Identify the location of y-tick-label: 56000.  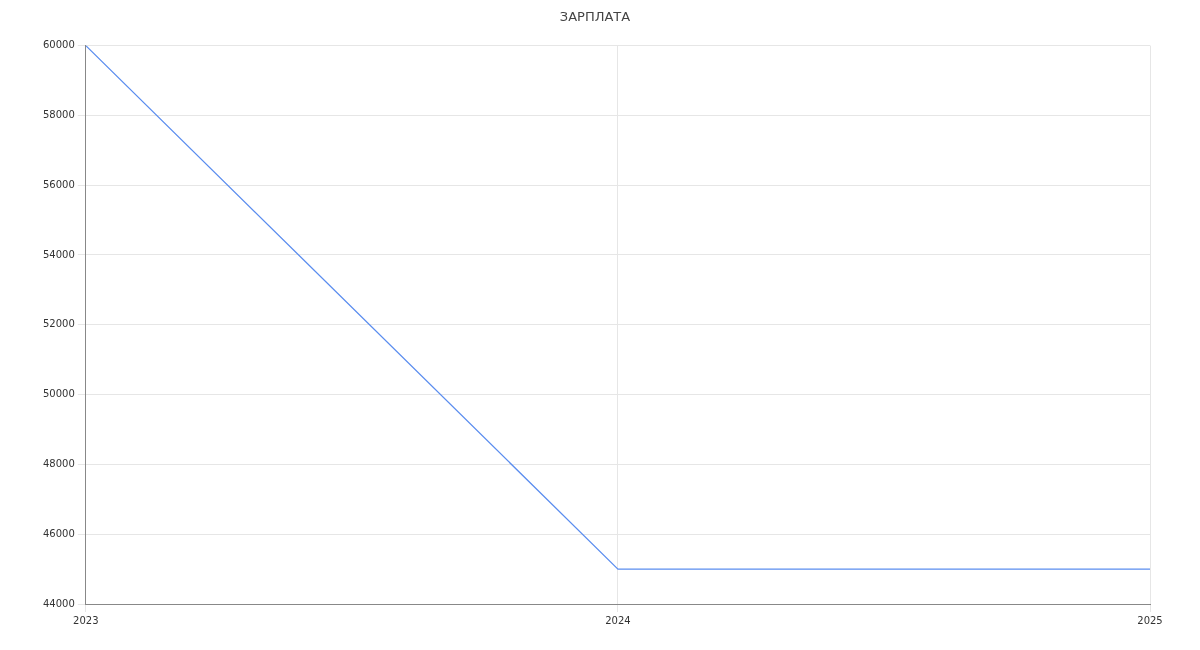
(59, 184).